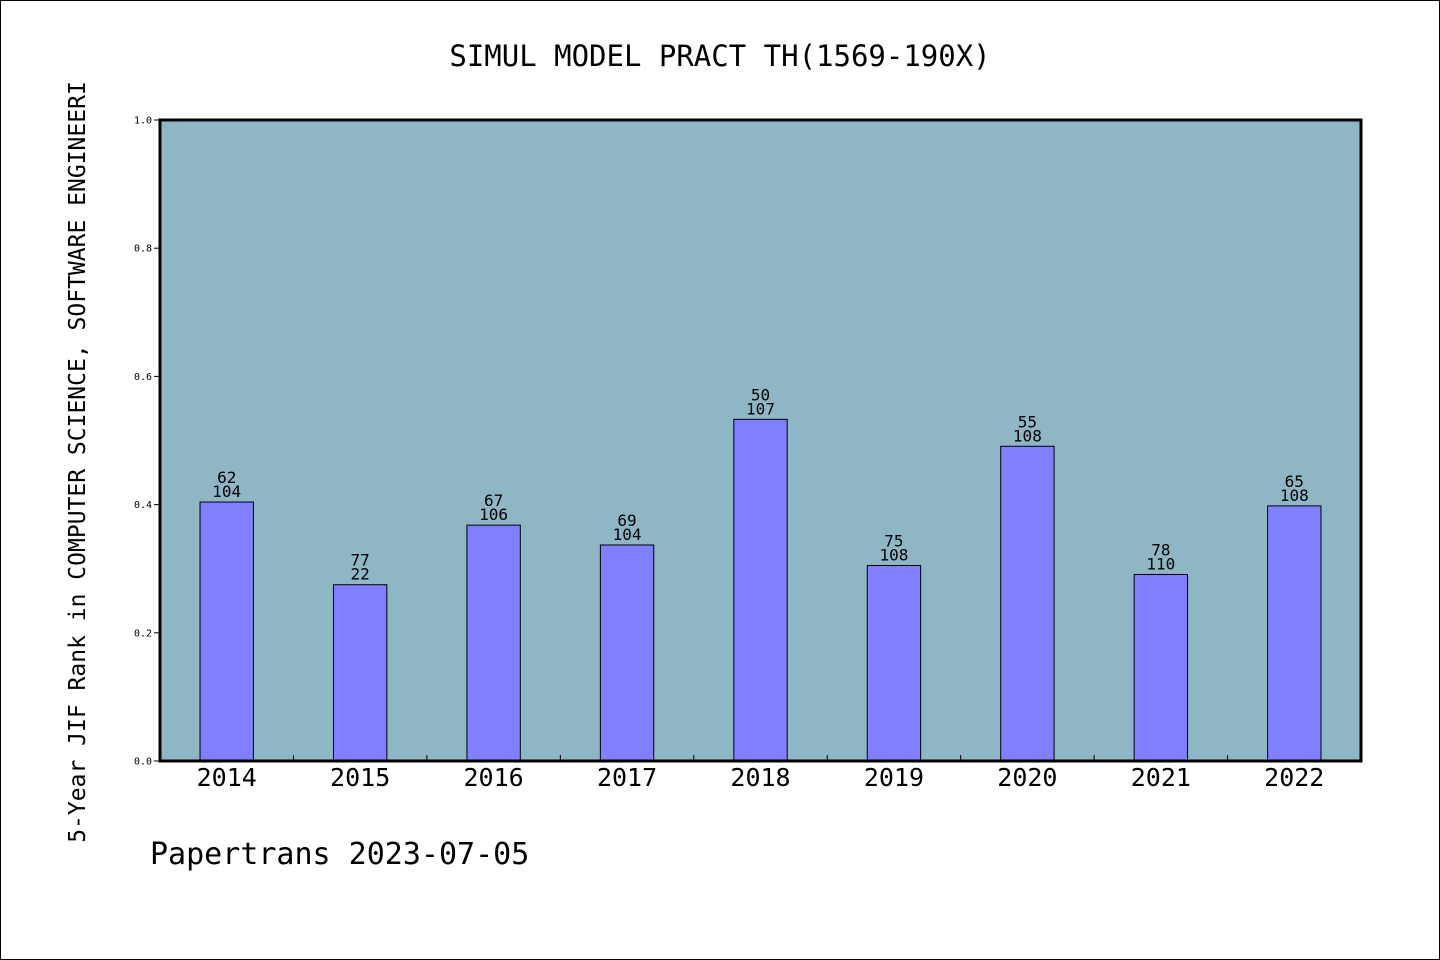 Image resolution: width=1440 pixels, height=960 pixels. Describe the element at coordinates (493, 500) in the screenshot. I see `bar-label-top: 67` at that location.